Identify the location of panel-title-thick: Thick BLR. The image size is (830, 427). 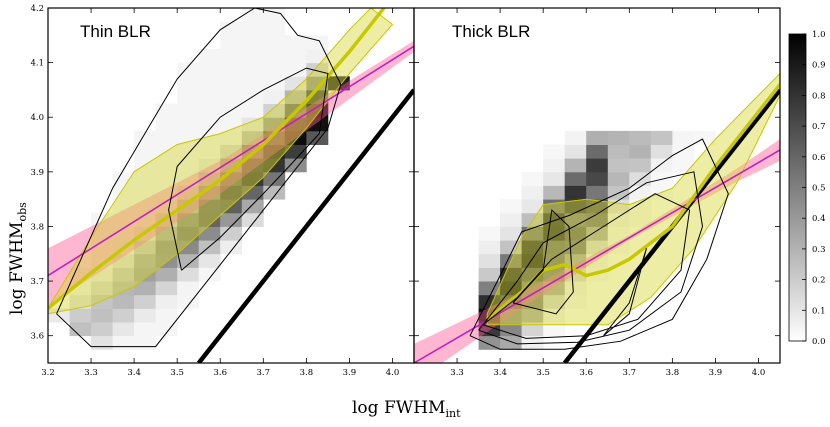
(491, 31).